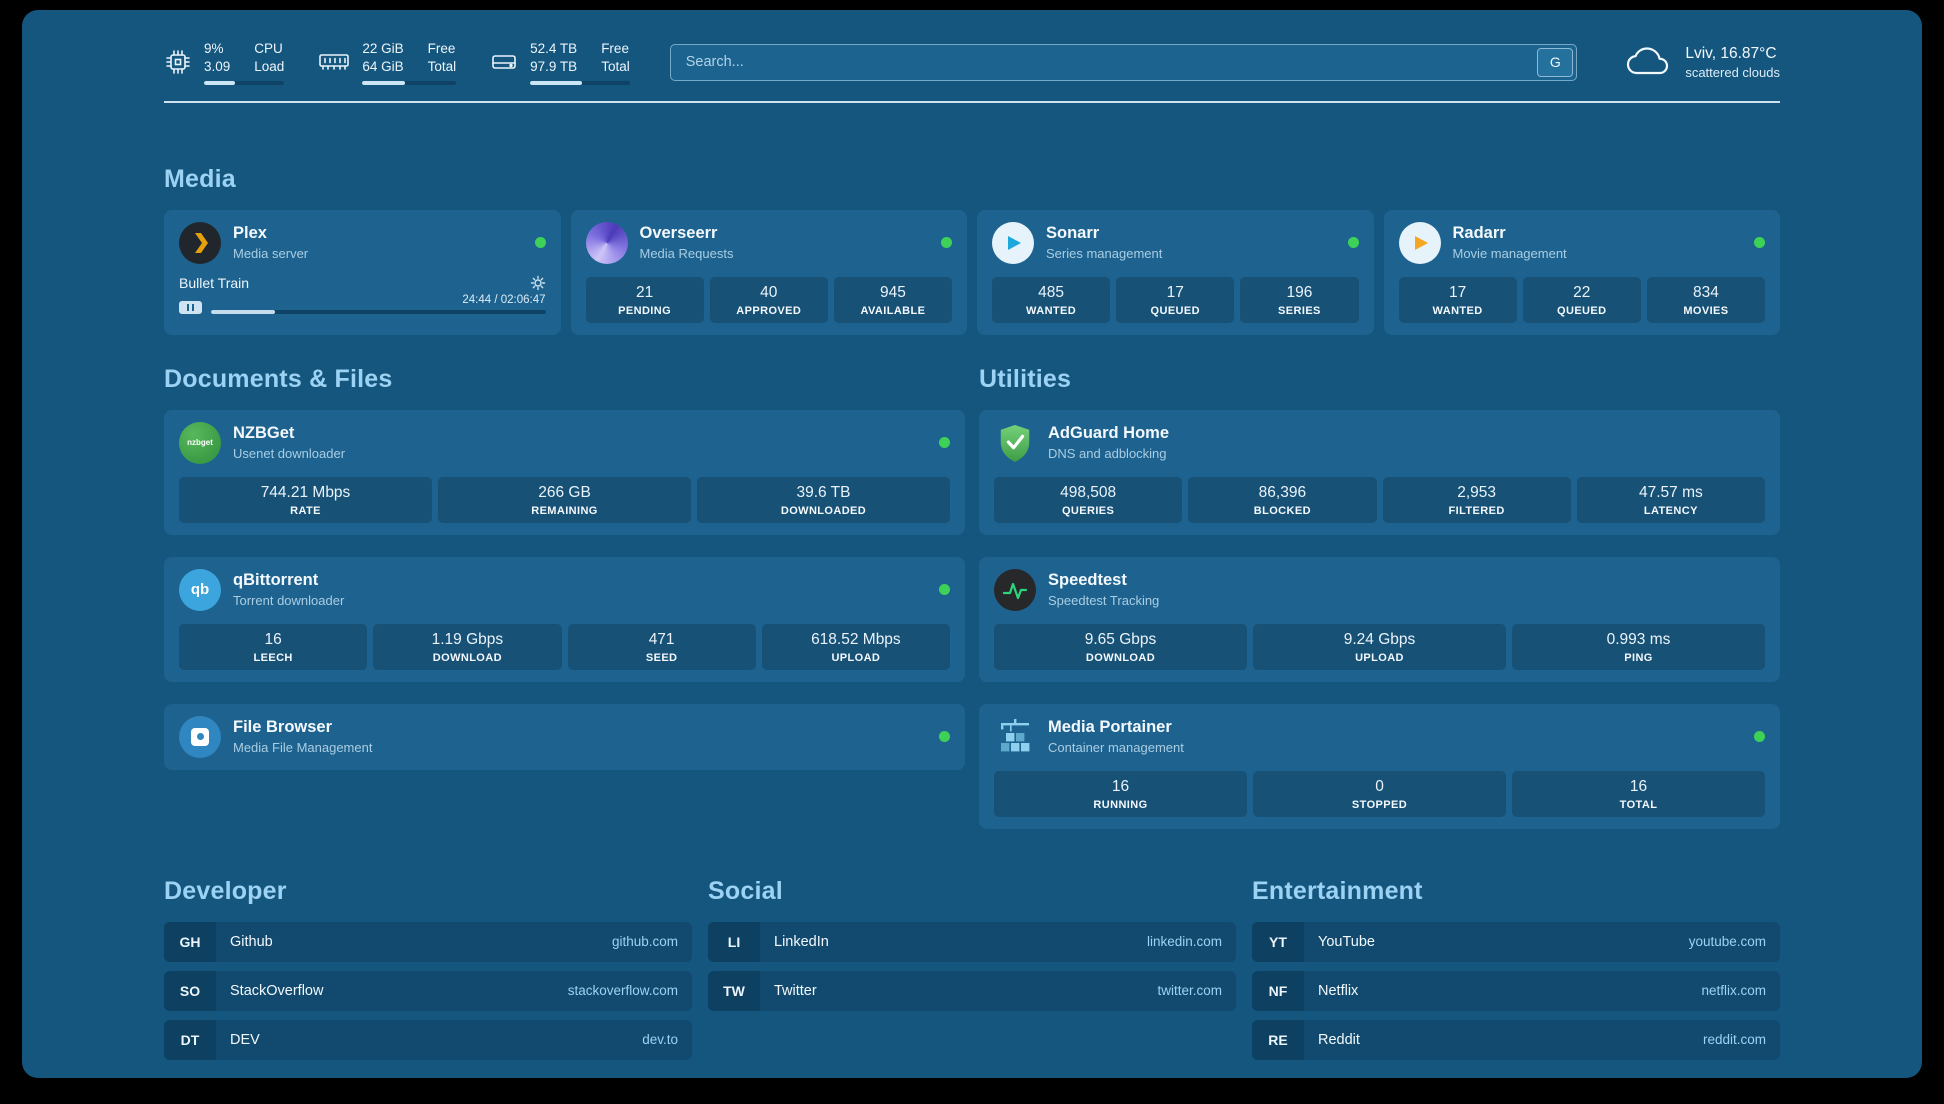  Describe the element at coordinates (250, 233) in the screenshot. I see `app-title: Plex` at that location.